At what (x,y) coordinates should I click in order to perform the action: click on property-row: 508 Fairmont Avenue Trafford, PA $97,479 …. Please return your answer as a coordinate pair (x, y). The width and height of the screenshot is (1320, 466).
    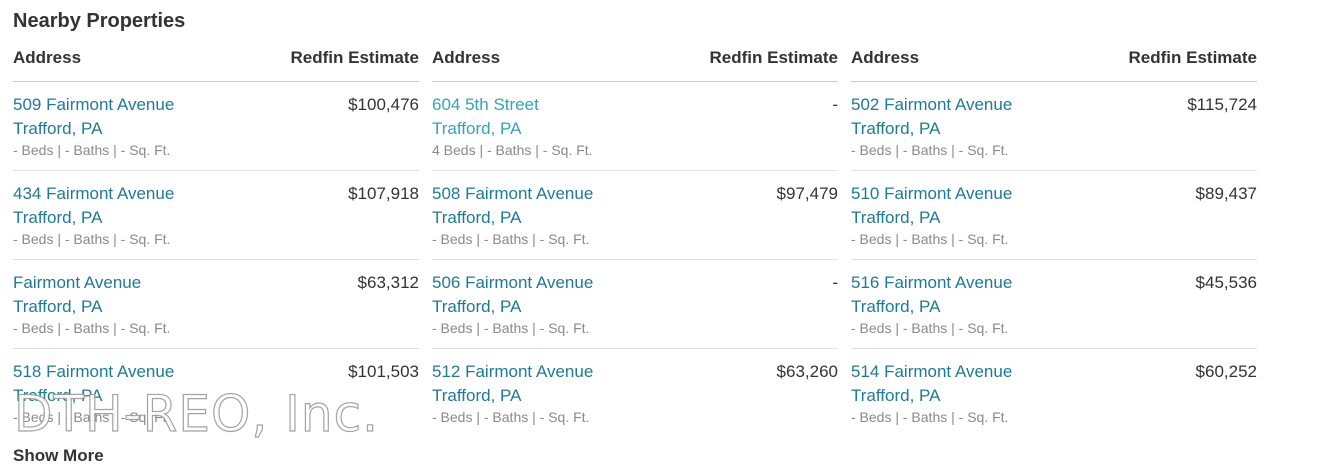
    Looking at the image, I should click on (635, 215).